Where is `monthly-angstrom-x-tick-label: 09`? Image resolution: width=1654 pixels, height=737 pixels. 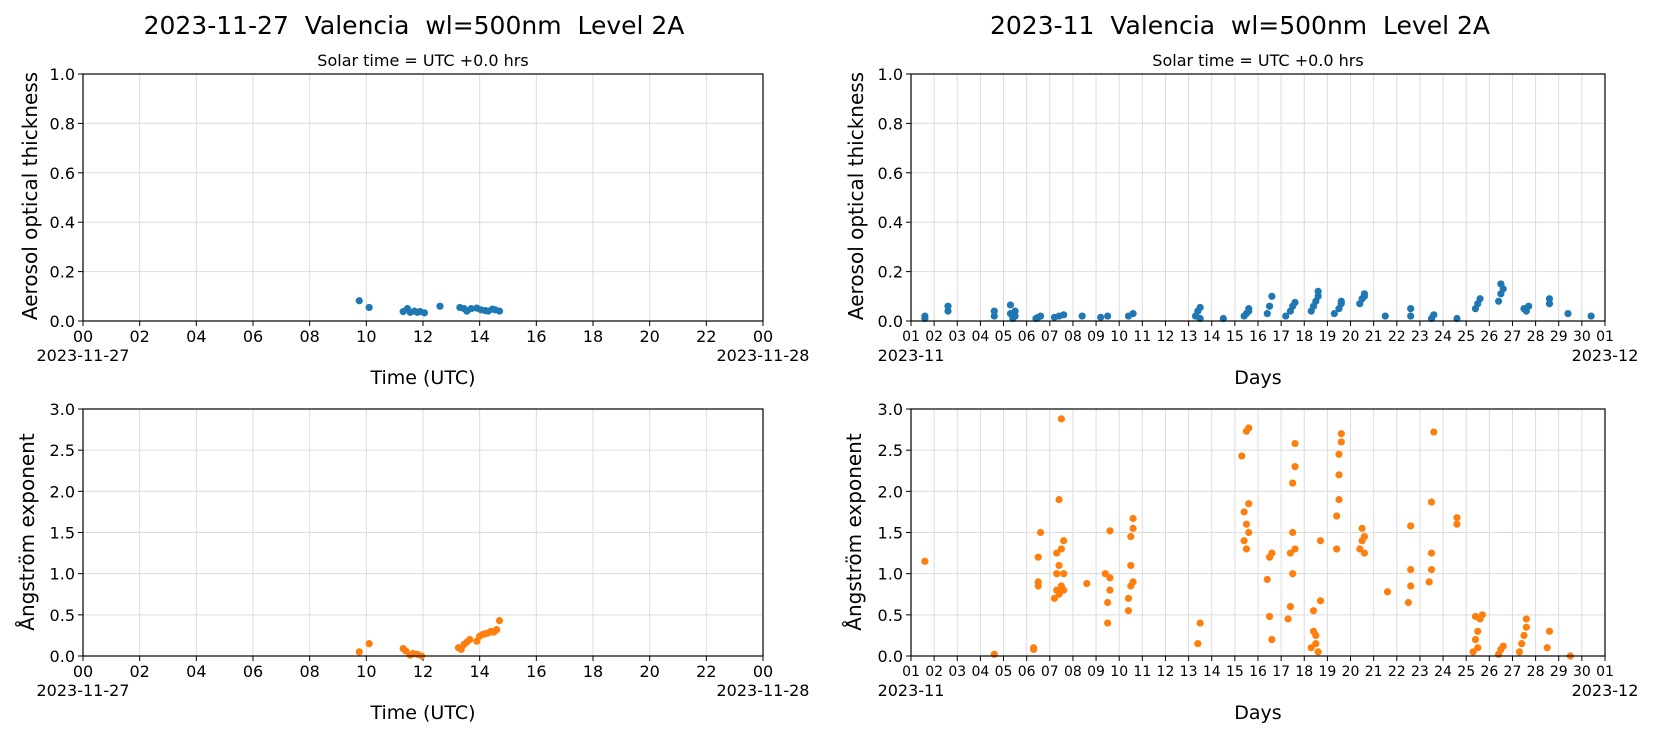 monthly-angstrom-x-tick-label: 09 is located at coordinates (1096, 672).